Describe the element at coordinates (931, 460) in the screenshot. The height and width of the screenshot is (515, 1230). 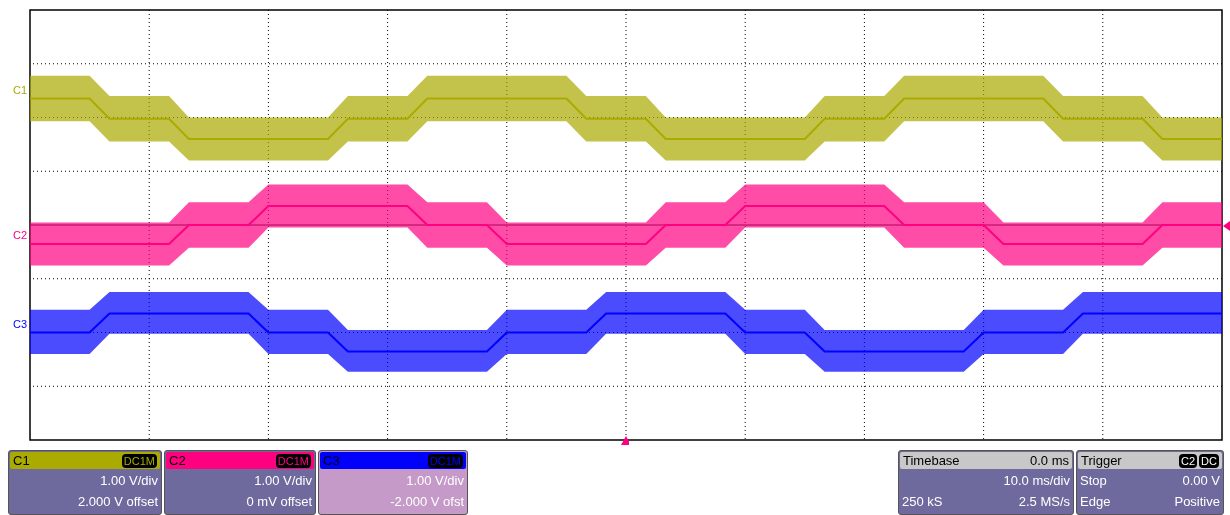
I see `text: Timebase` at that location.